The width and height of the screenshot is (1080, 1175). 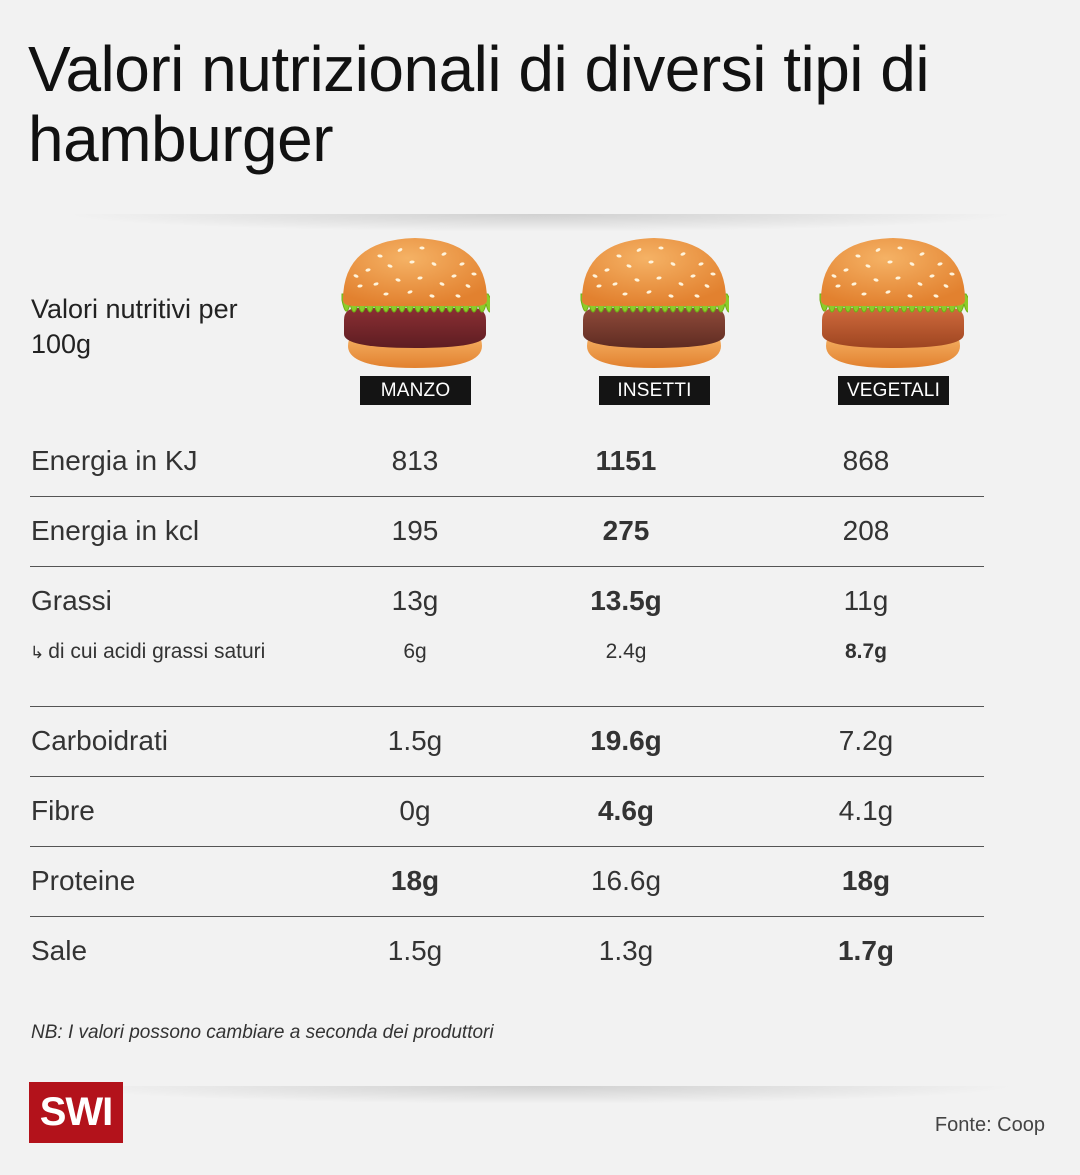 What do you see at coordinates (178, 671) in the screenshot?
I see `sub-row-label: ↳ di cui acidi grassi saturi` at bounding box center [178, 671].